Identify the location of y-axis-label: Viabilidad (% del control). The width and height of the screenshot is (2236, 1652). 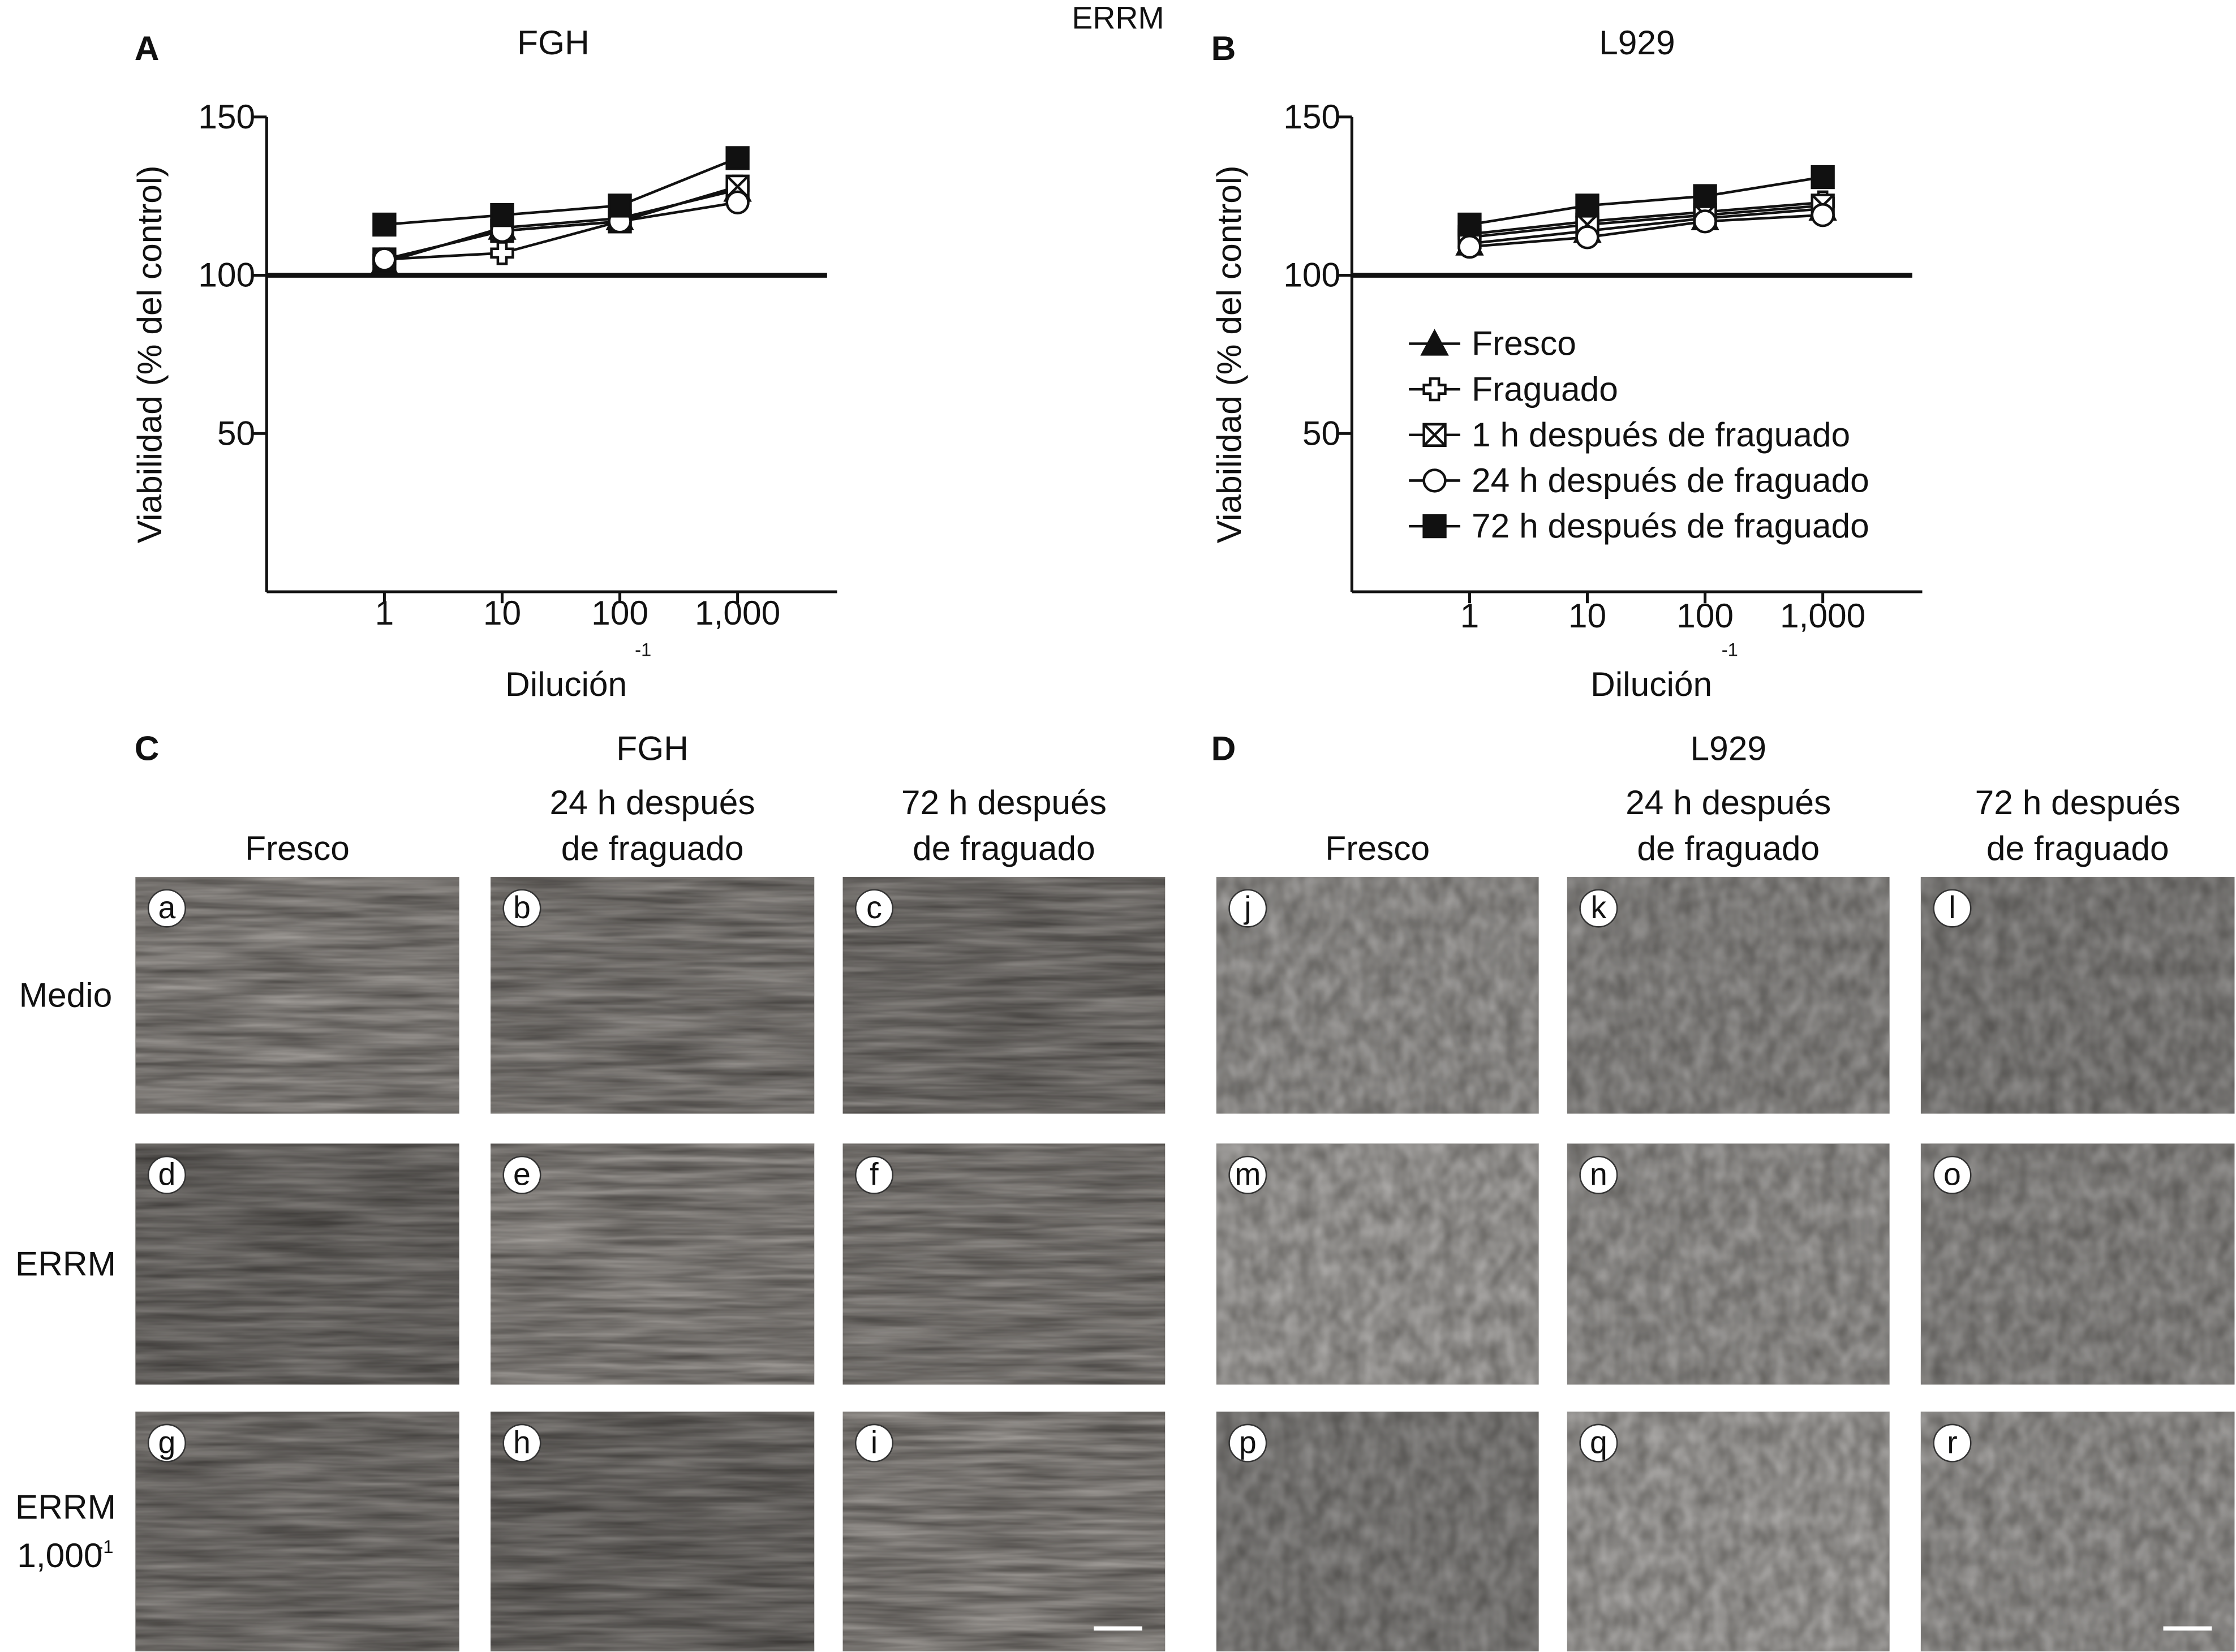
(1229, 354).